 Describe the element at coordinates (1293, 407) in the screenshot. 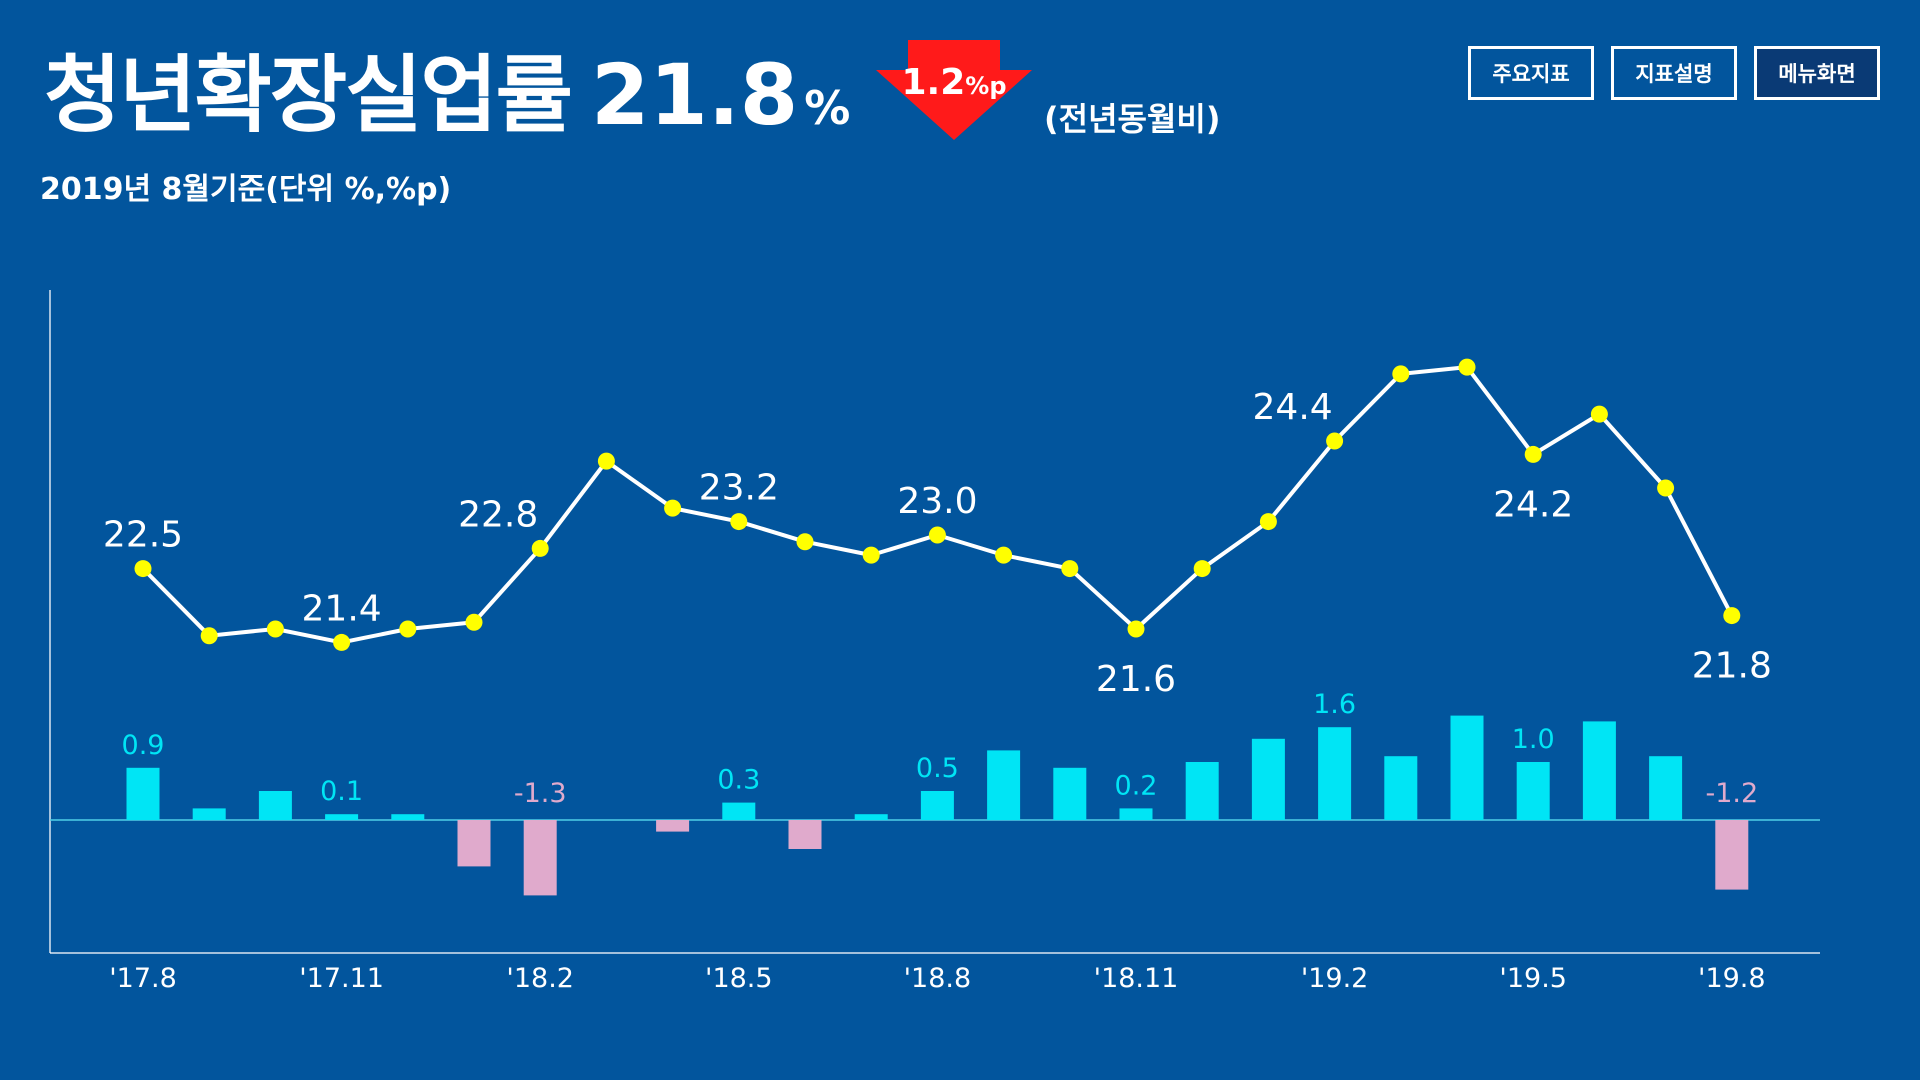

I see `line-label: 24.4` at that location.